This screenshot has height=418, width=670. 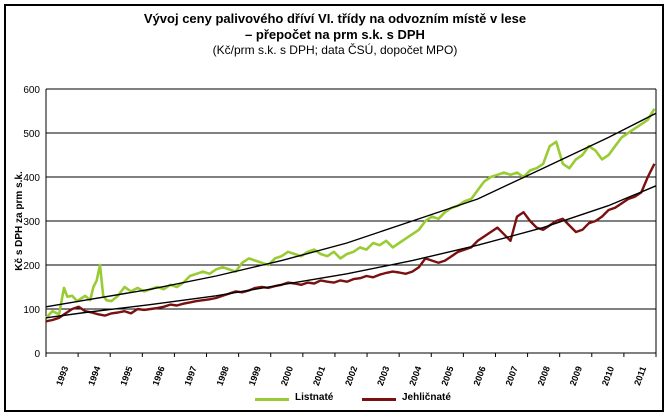 What do you see at coordinates (126, 376) in the screenshot?
I see `x-tick-label: 1995` at bounding box center [126, 376].